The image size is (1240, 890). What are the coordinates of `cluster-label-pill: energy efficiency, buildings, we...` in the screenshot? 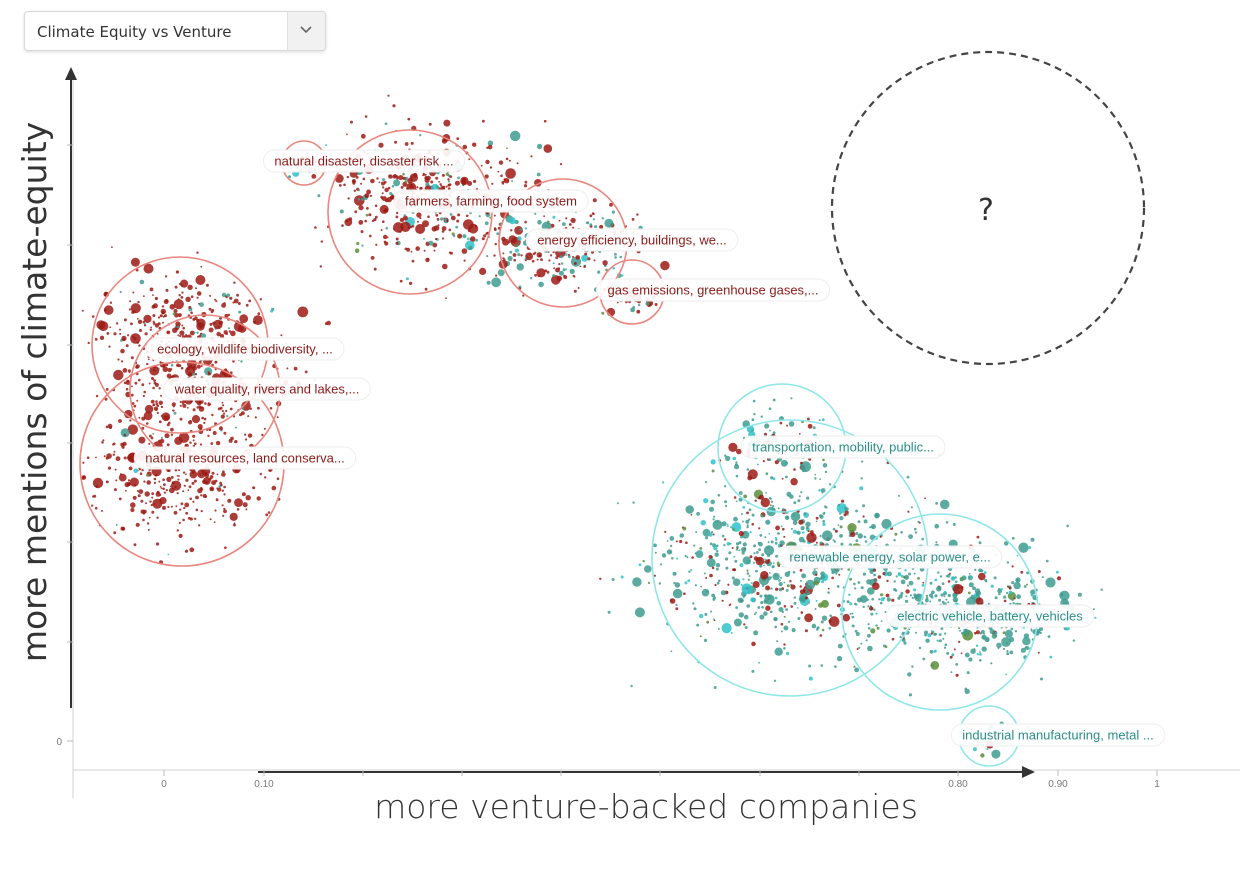 It's located at (632, 240).